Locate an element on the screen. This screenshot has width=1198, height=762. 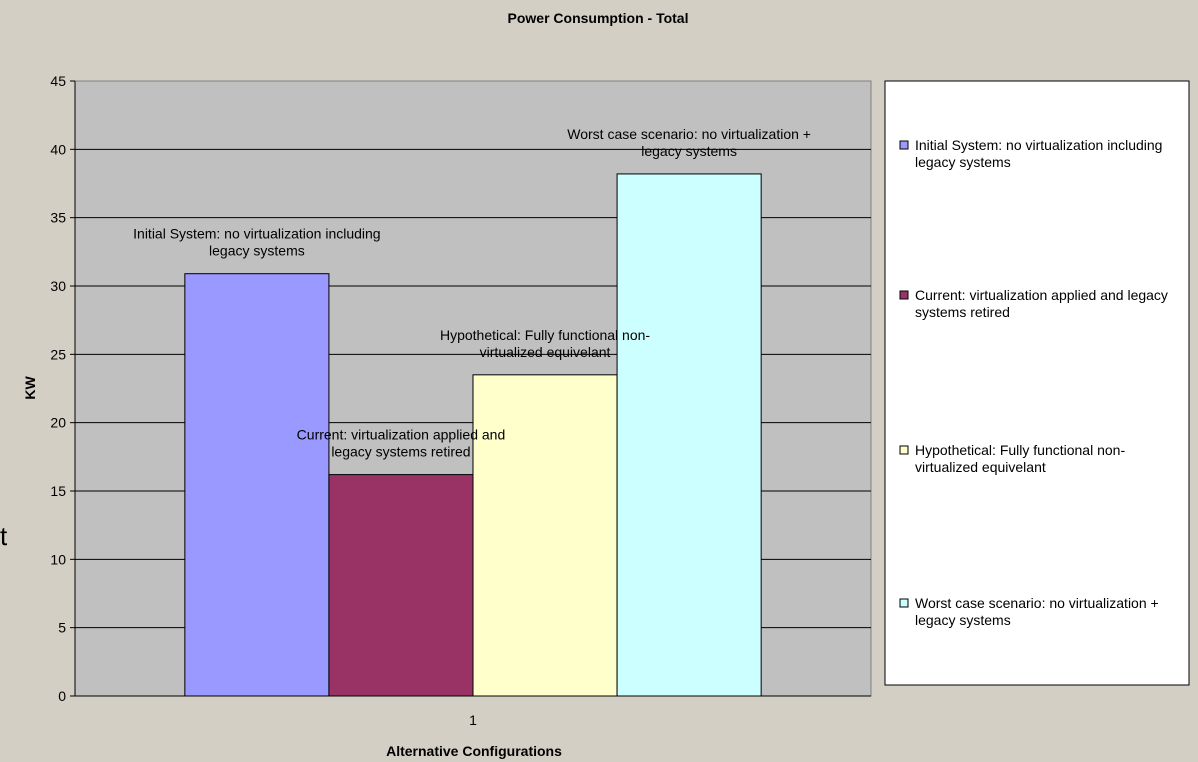
x-tick-label: 1 is located at coordinates (473, 720).